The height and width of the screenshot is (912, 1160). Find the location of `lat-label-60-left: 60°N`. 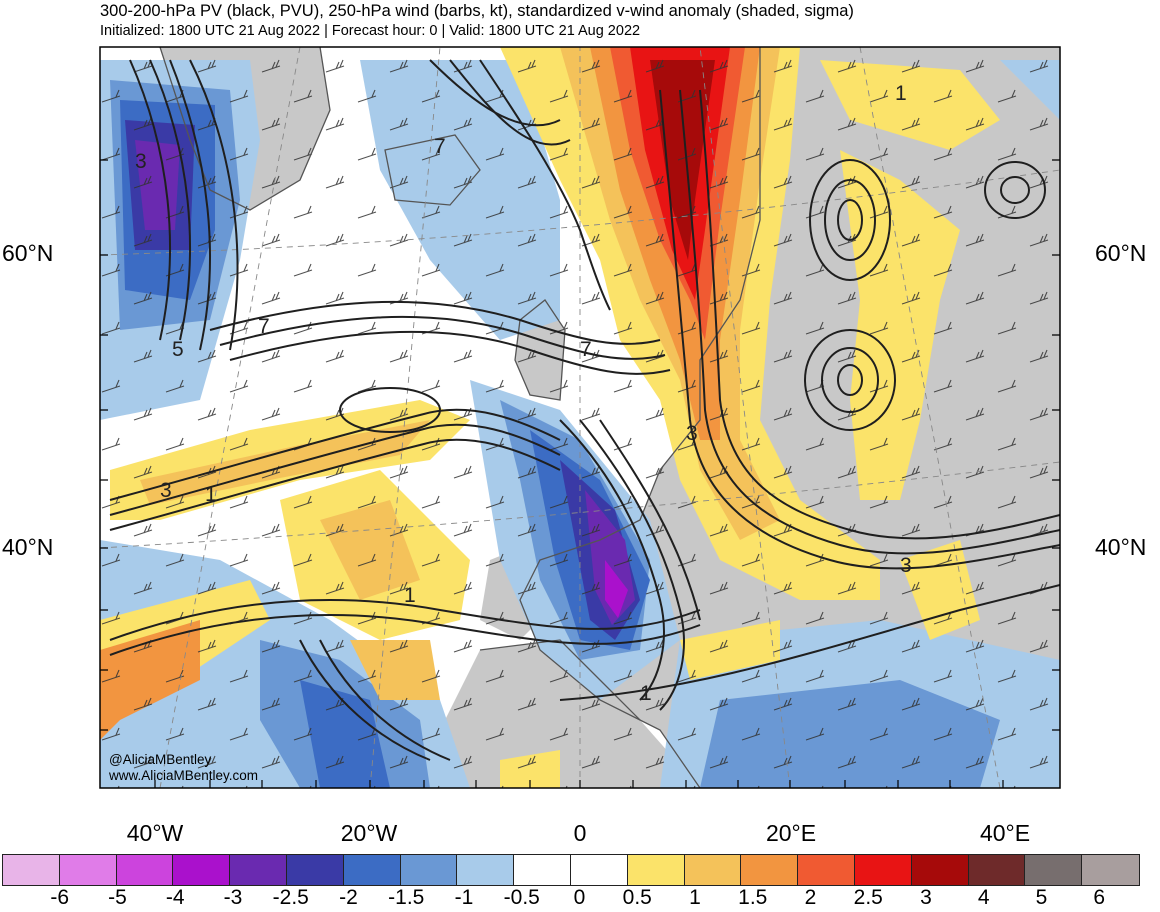

lat-label-60-left: 60°N is located at coordinates (28, 253).